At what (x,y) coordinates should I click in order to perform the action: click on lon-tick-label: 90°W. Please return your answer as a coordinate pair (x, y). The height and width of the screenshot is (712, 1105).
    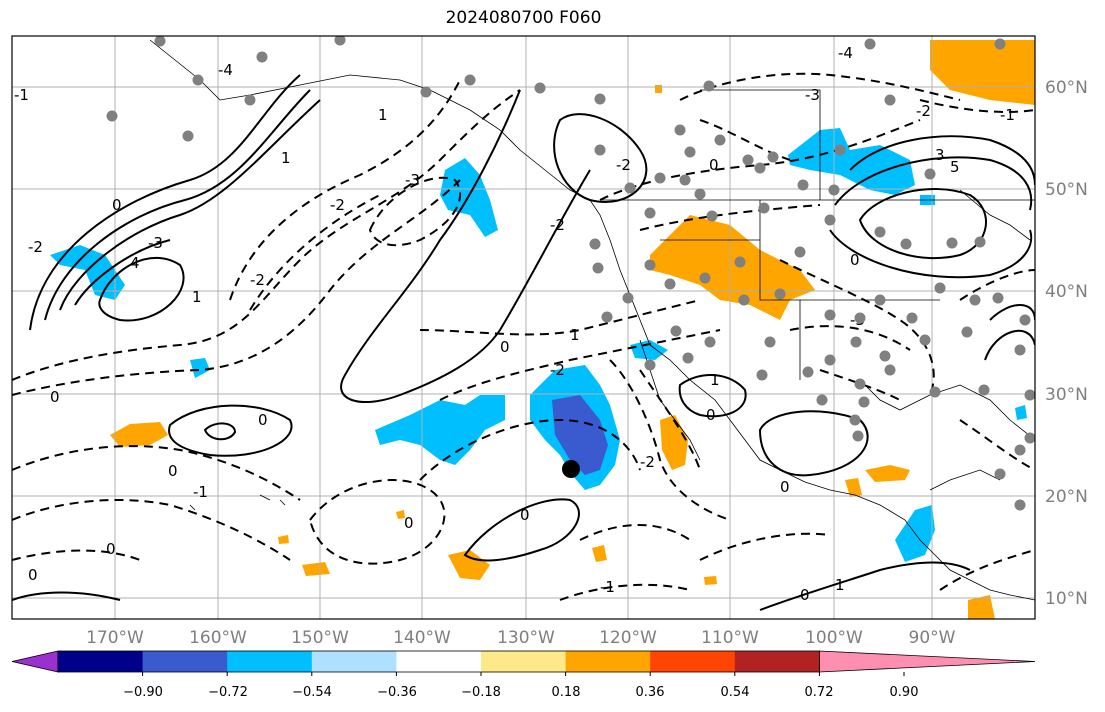
    Looking at the image, I should click on (932, 638).